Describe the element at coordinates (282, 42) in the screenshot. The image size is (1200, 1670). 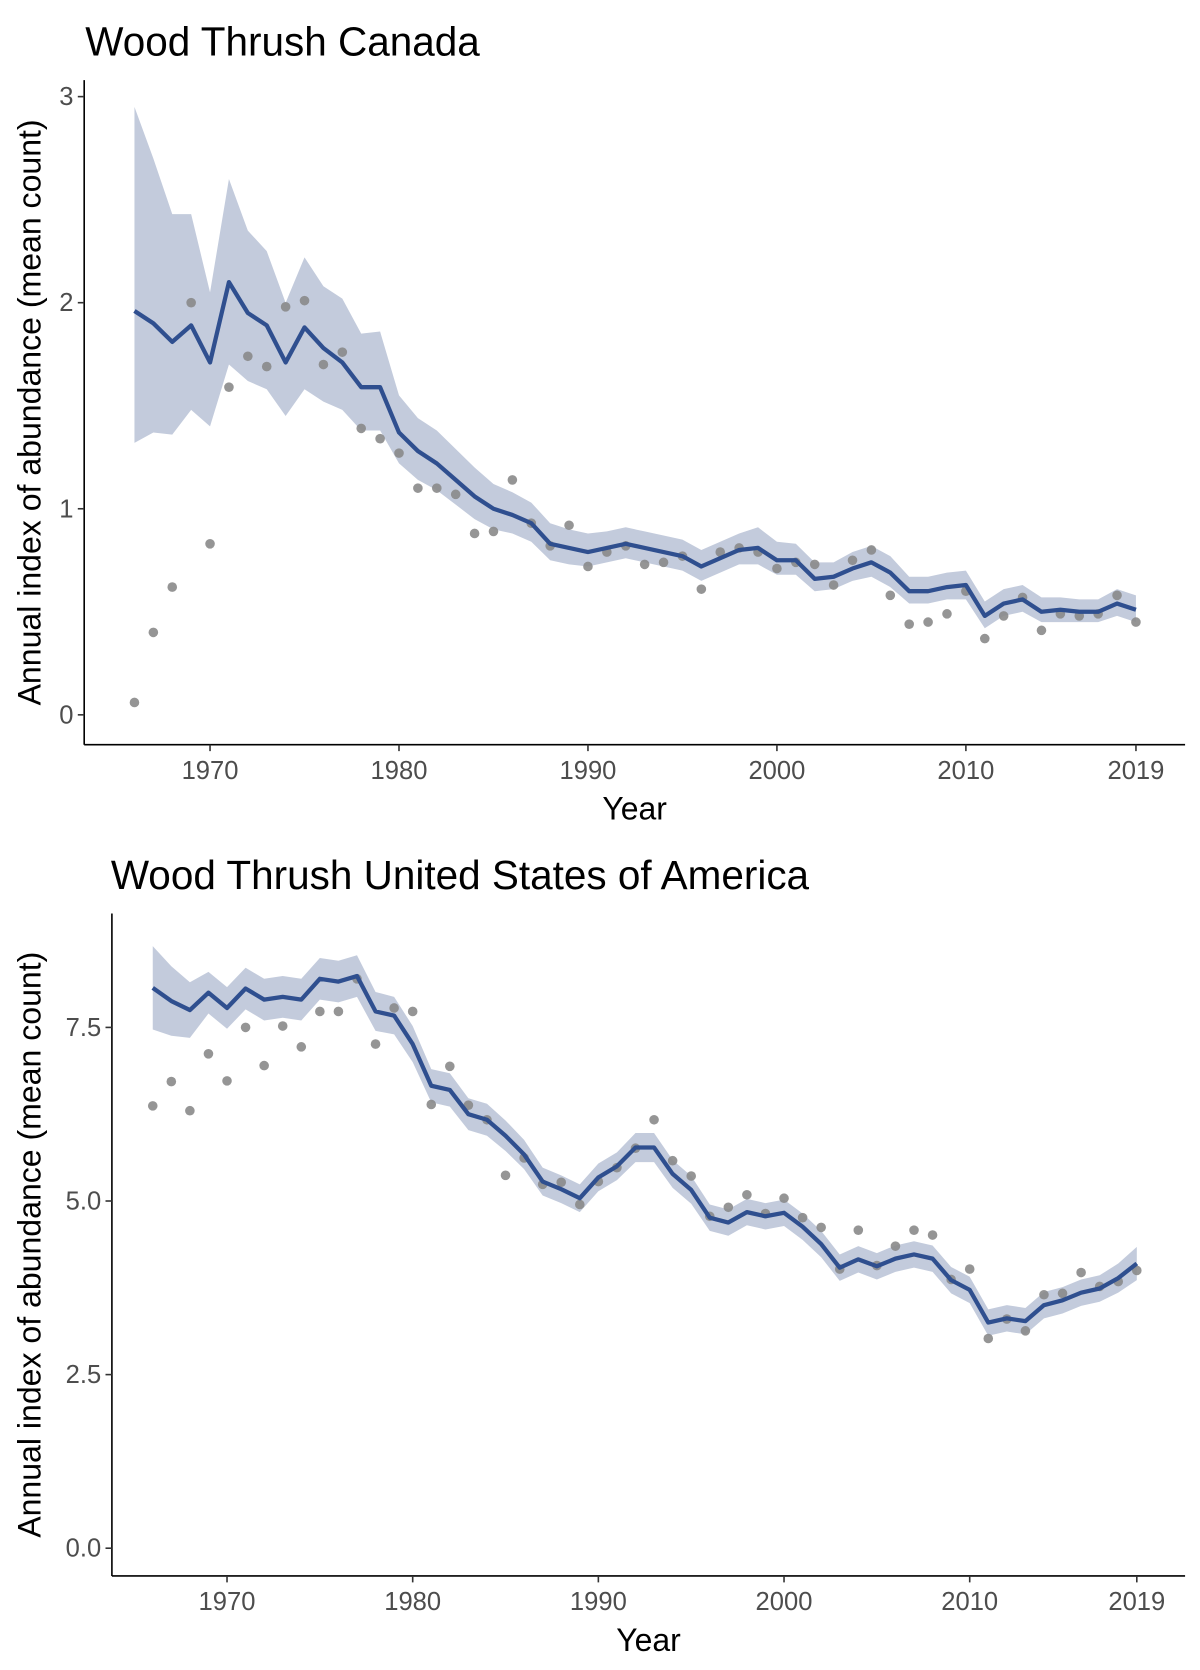
I see `chart-title: Wood Thrush Canada` at that location.